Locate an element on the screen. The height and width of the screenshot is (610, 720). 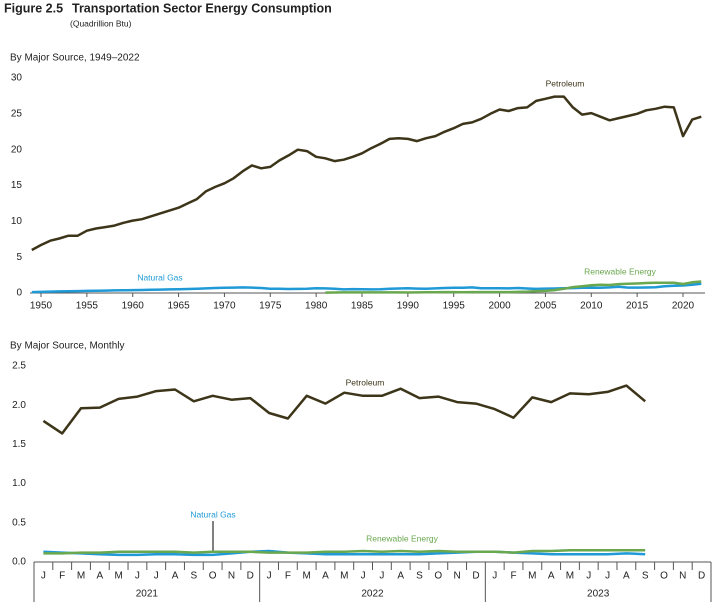
x-tick-label: 1955 is located at coordinates (87, 306).